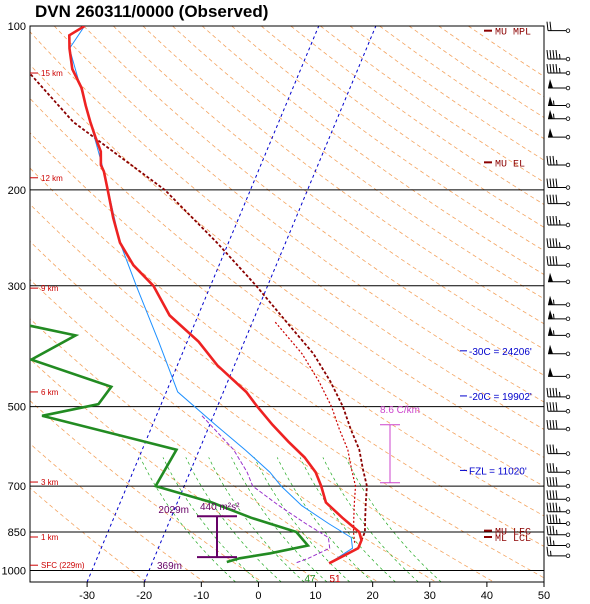 Image resolution: width=590 pixels, height=604 pixels. What do you see at coordinates (400, 410) in the screenshot?
I see `lapse-rate-label: 8.6 C/km` at bounding box center [400, 410].